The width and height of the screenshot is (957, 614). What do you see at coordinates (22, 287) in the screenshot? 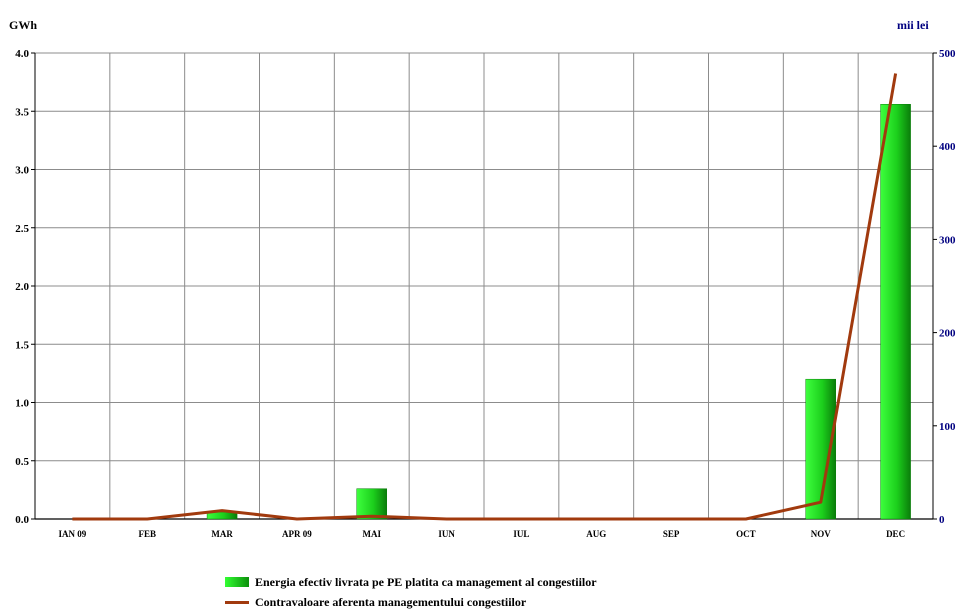
I see `left-tick-label: 2.0` at bounding box center [22, 287].